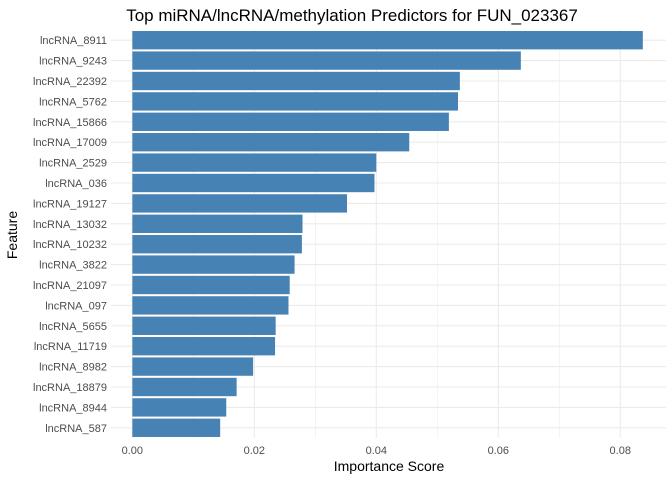 The image size is (672, 480). I want to click on y-axis-title: Feature, so click(12, 235).